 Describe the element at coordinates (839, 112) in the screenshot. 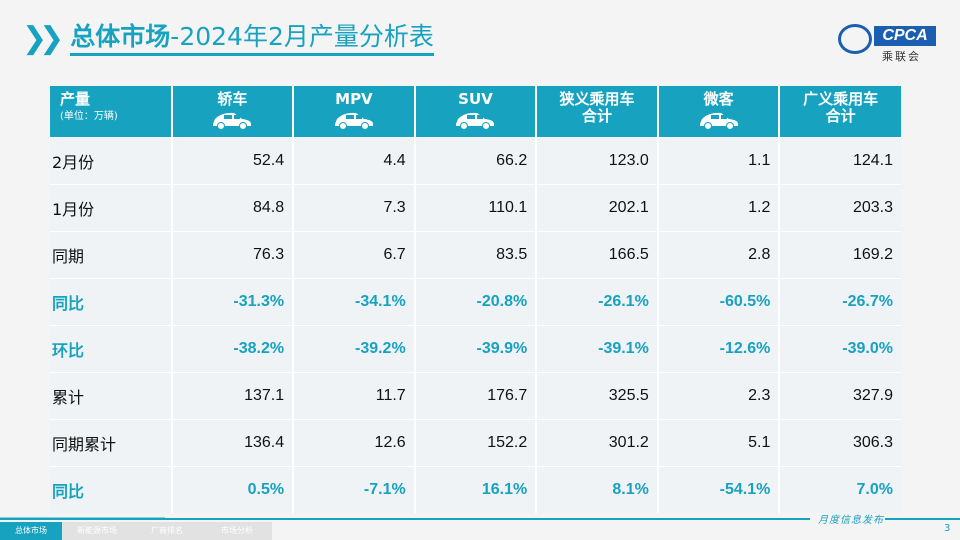

I see `column-header: 广义乘用车 合计` at that location.